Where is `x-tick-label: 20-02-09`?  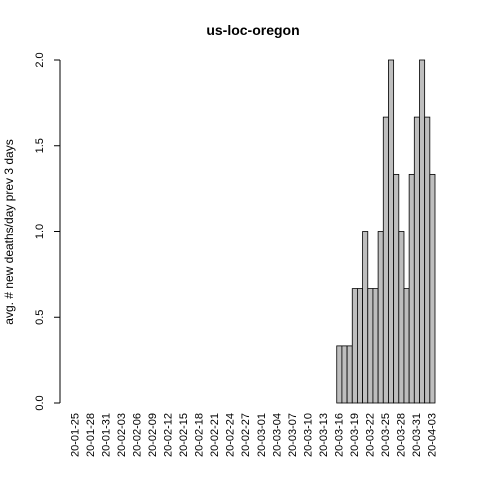 x-tick-label: 20-02-09 is located at coordinates (153, 435).